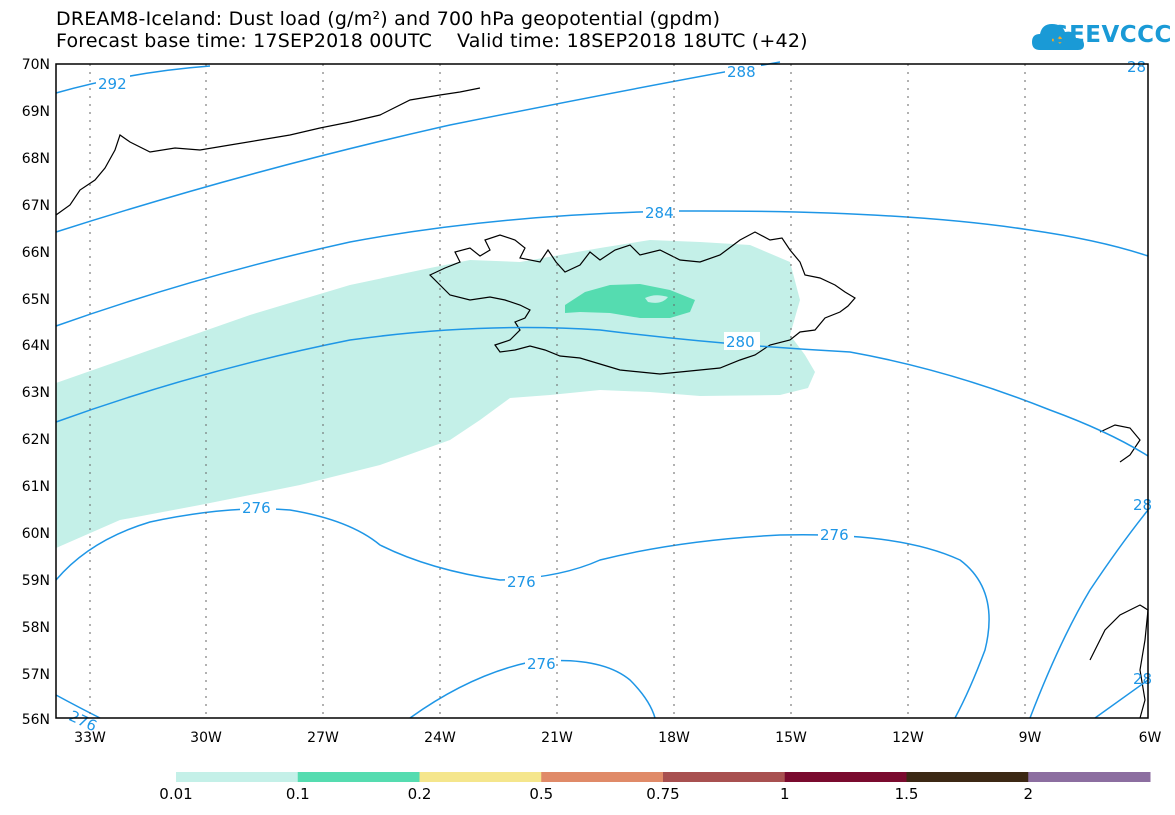 Image resolution: width=1175 pixels, height=815 pixels. Describe the element at coordinates (617, 738) in the screenshot. I see `longitude-axis: 33W 30W 27W 24W 21W 18W 15W 12W 9W 6W` at that location.